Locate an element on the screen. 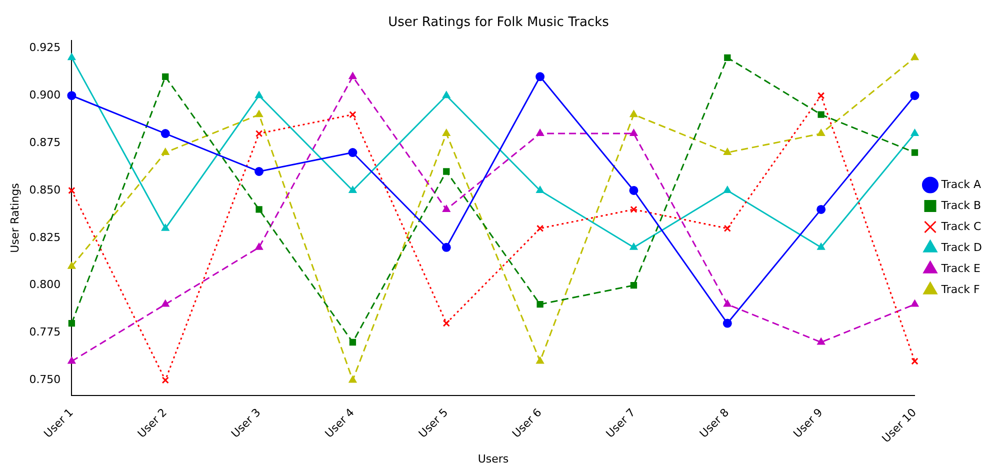 The width and height of the screenshot is (997, 475). y-tick-label: 0.900 is located at coordinates (45, 95).